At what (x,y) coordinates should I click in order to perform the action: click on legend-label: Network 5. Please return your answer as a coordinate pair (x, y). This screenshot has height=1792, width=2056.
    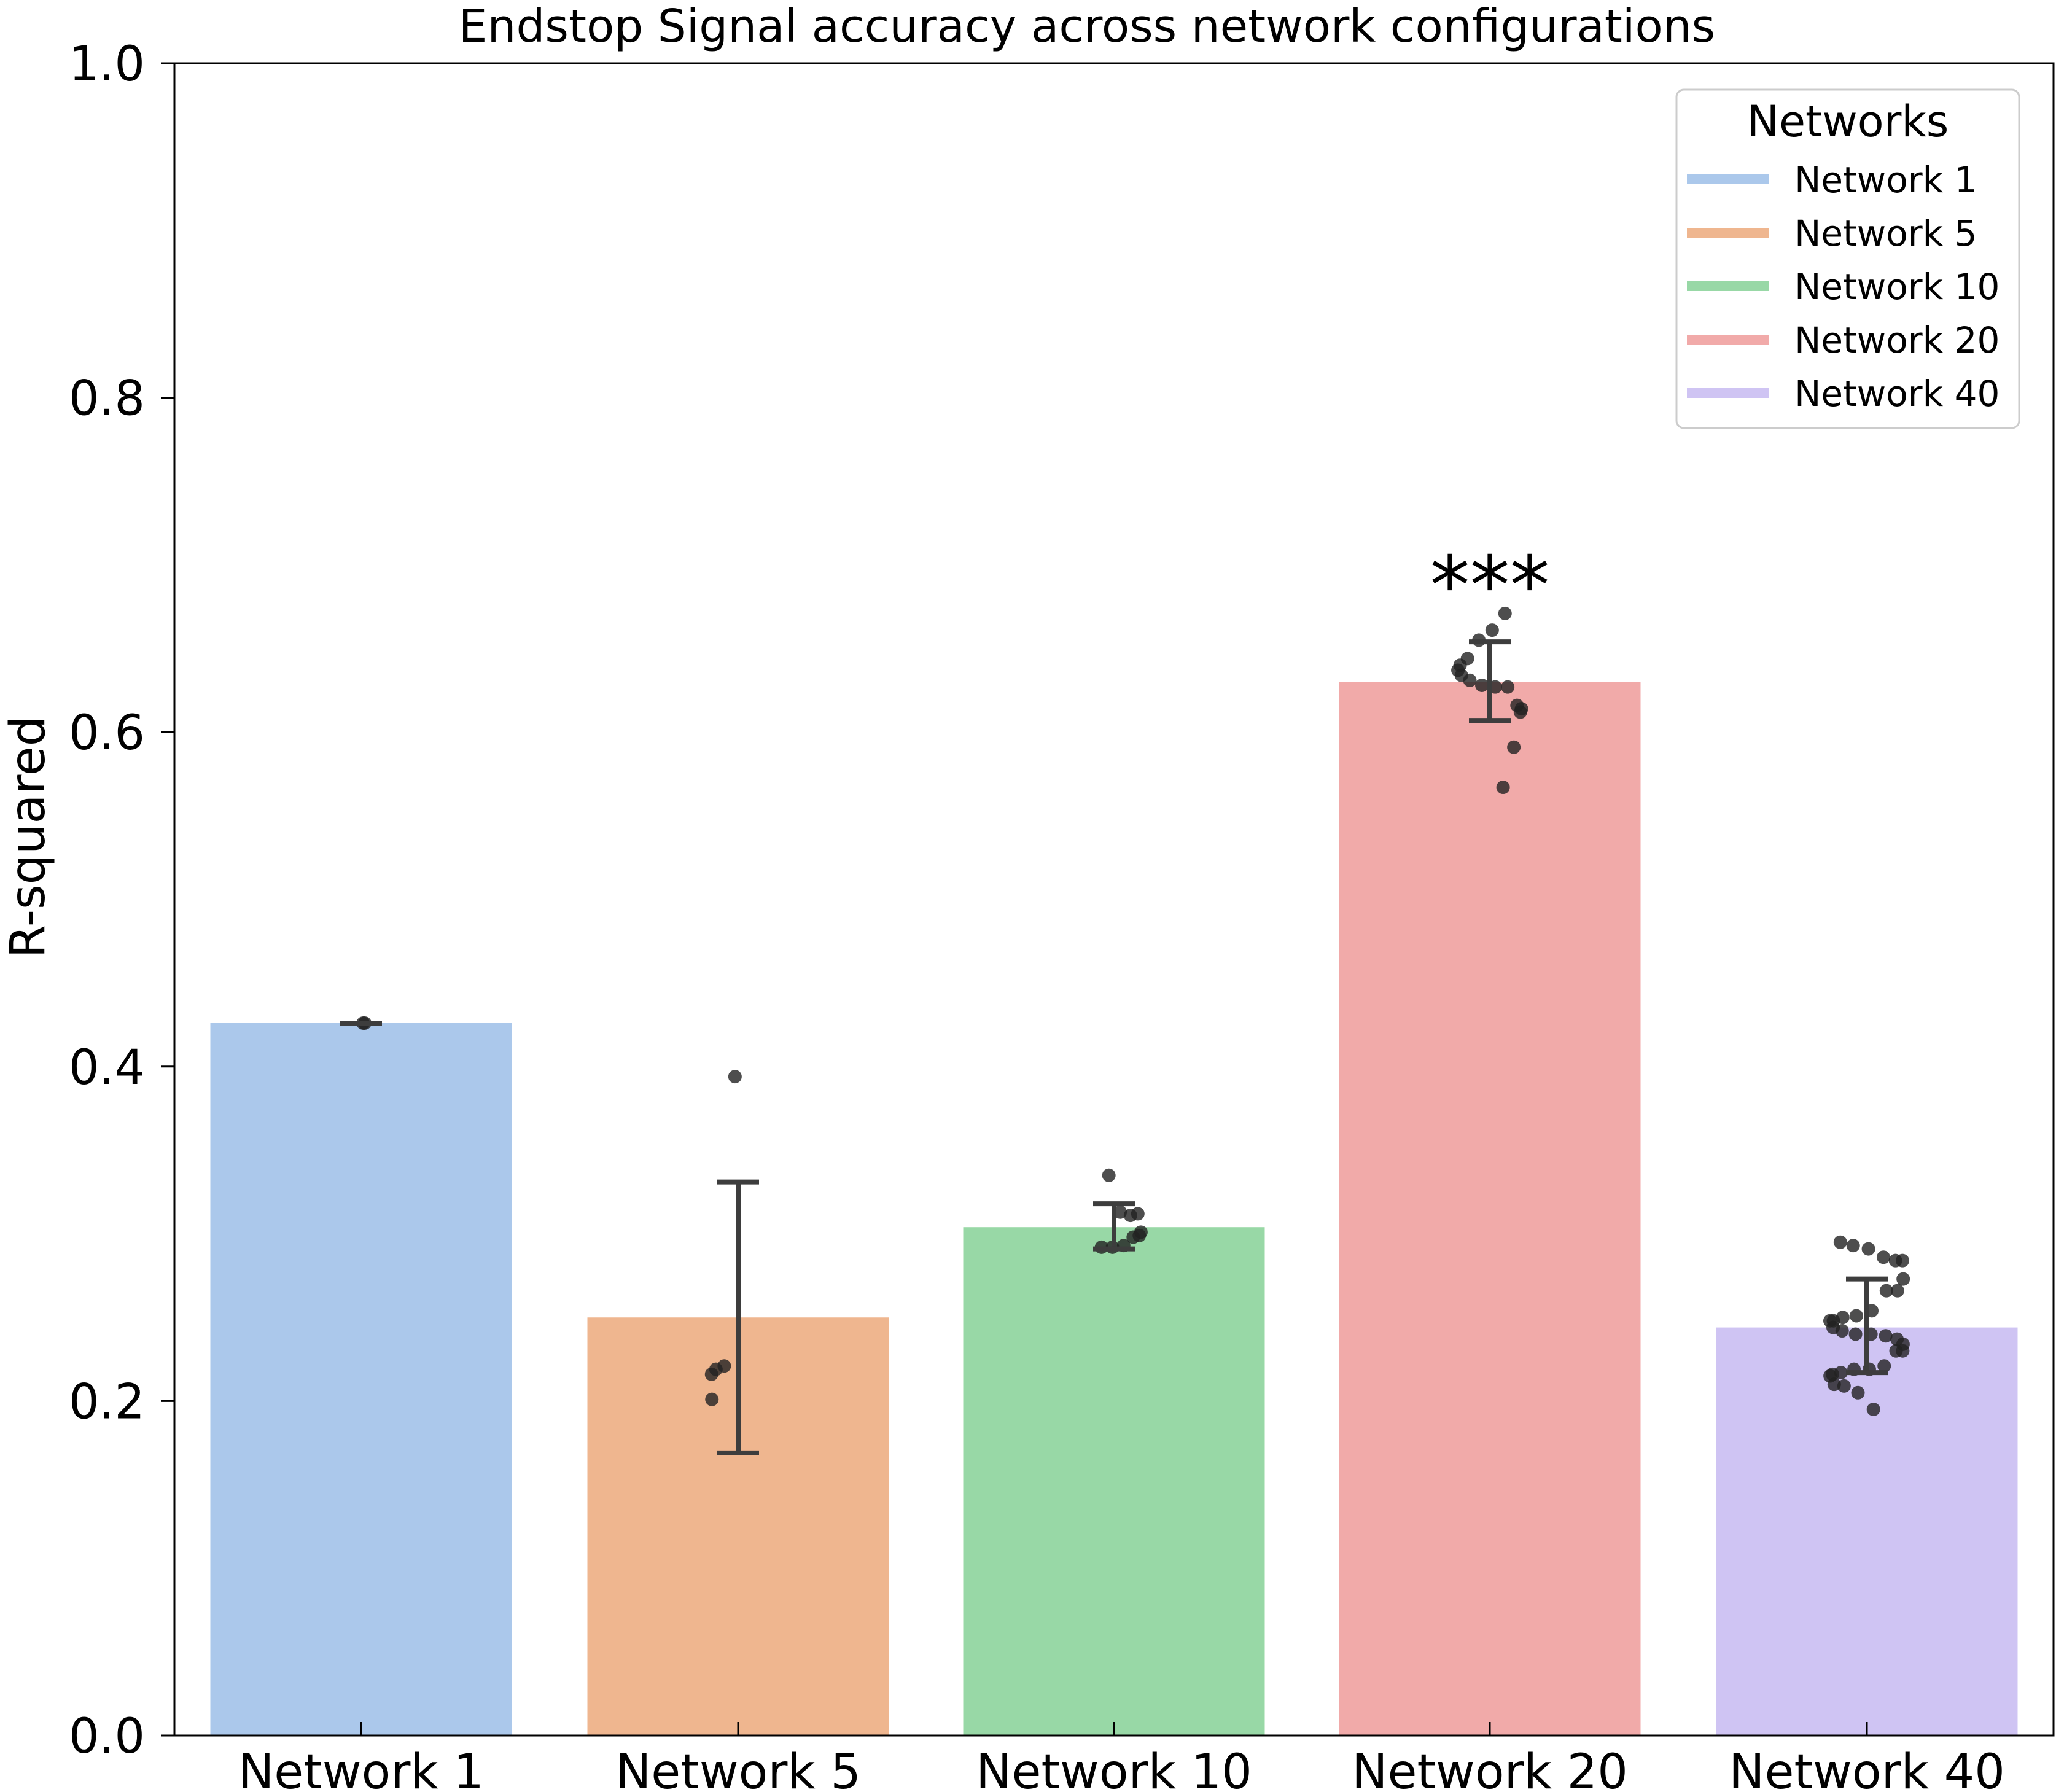
    Looking at the image, I should click on (1885, 233).